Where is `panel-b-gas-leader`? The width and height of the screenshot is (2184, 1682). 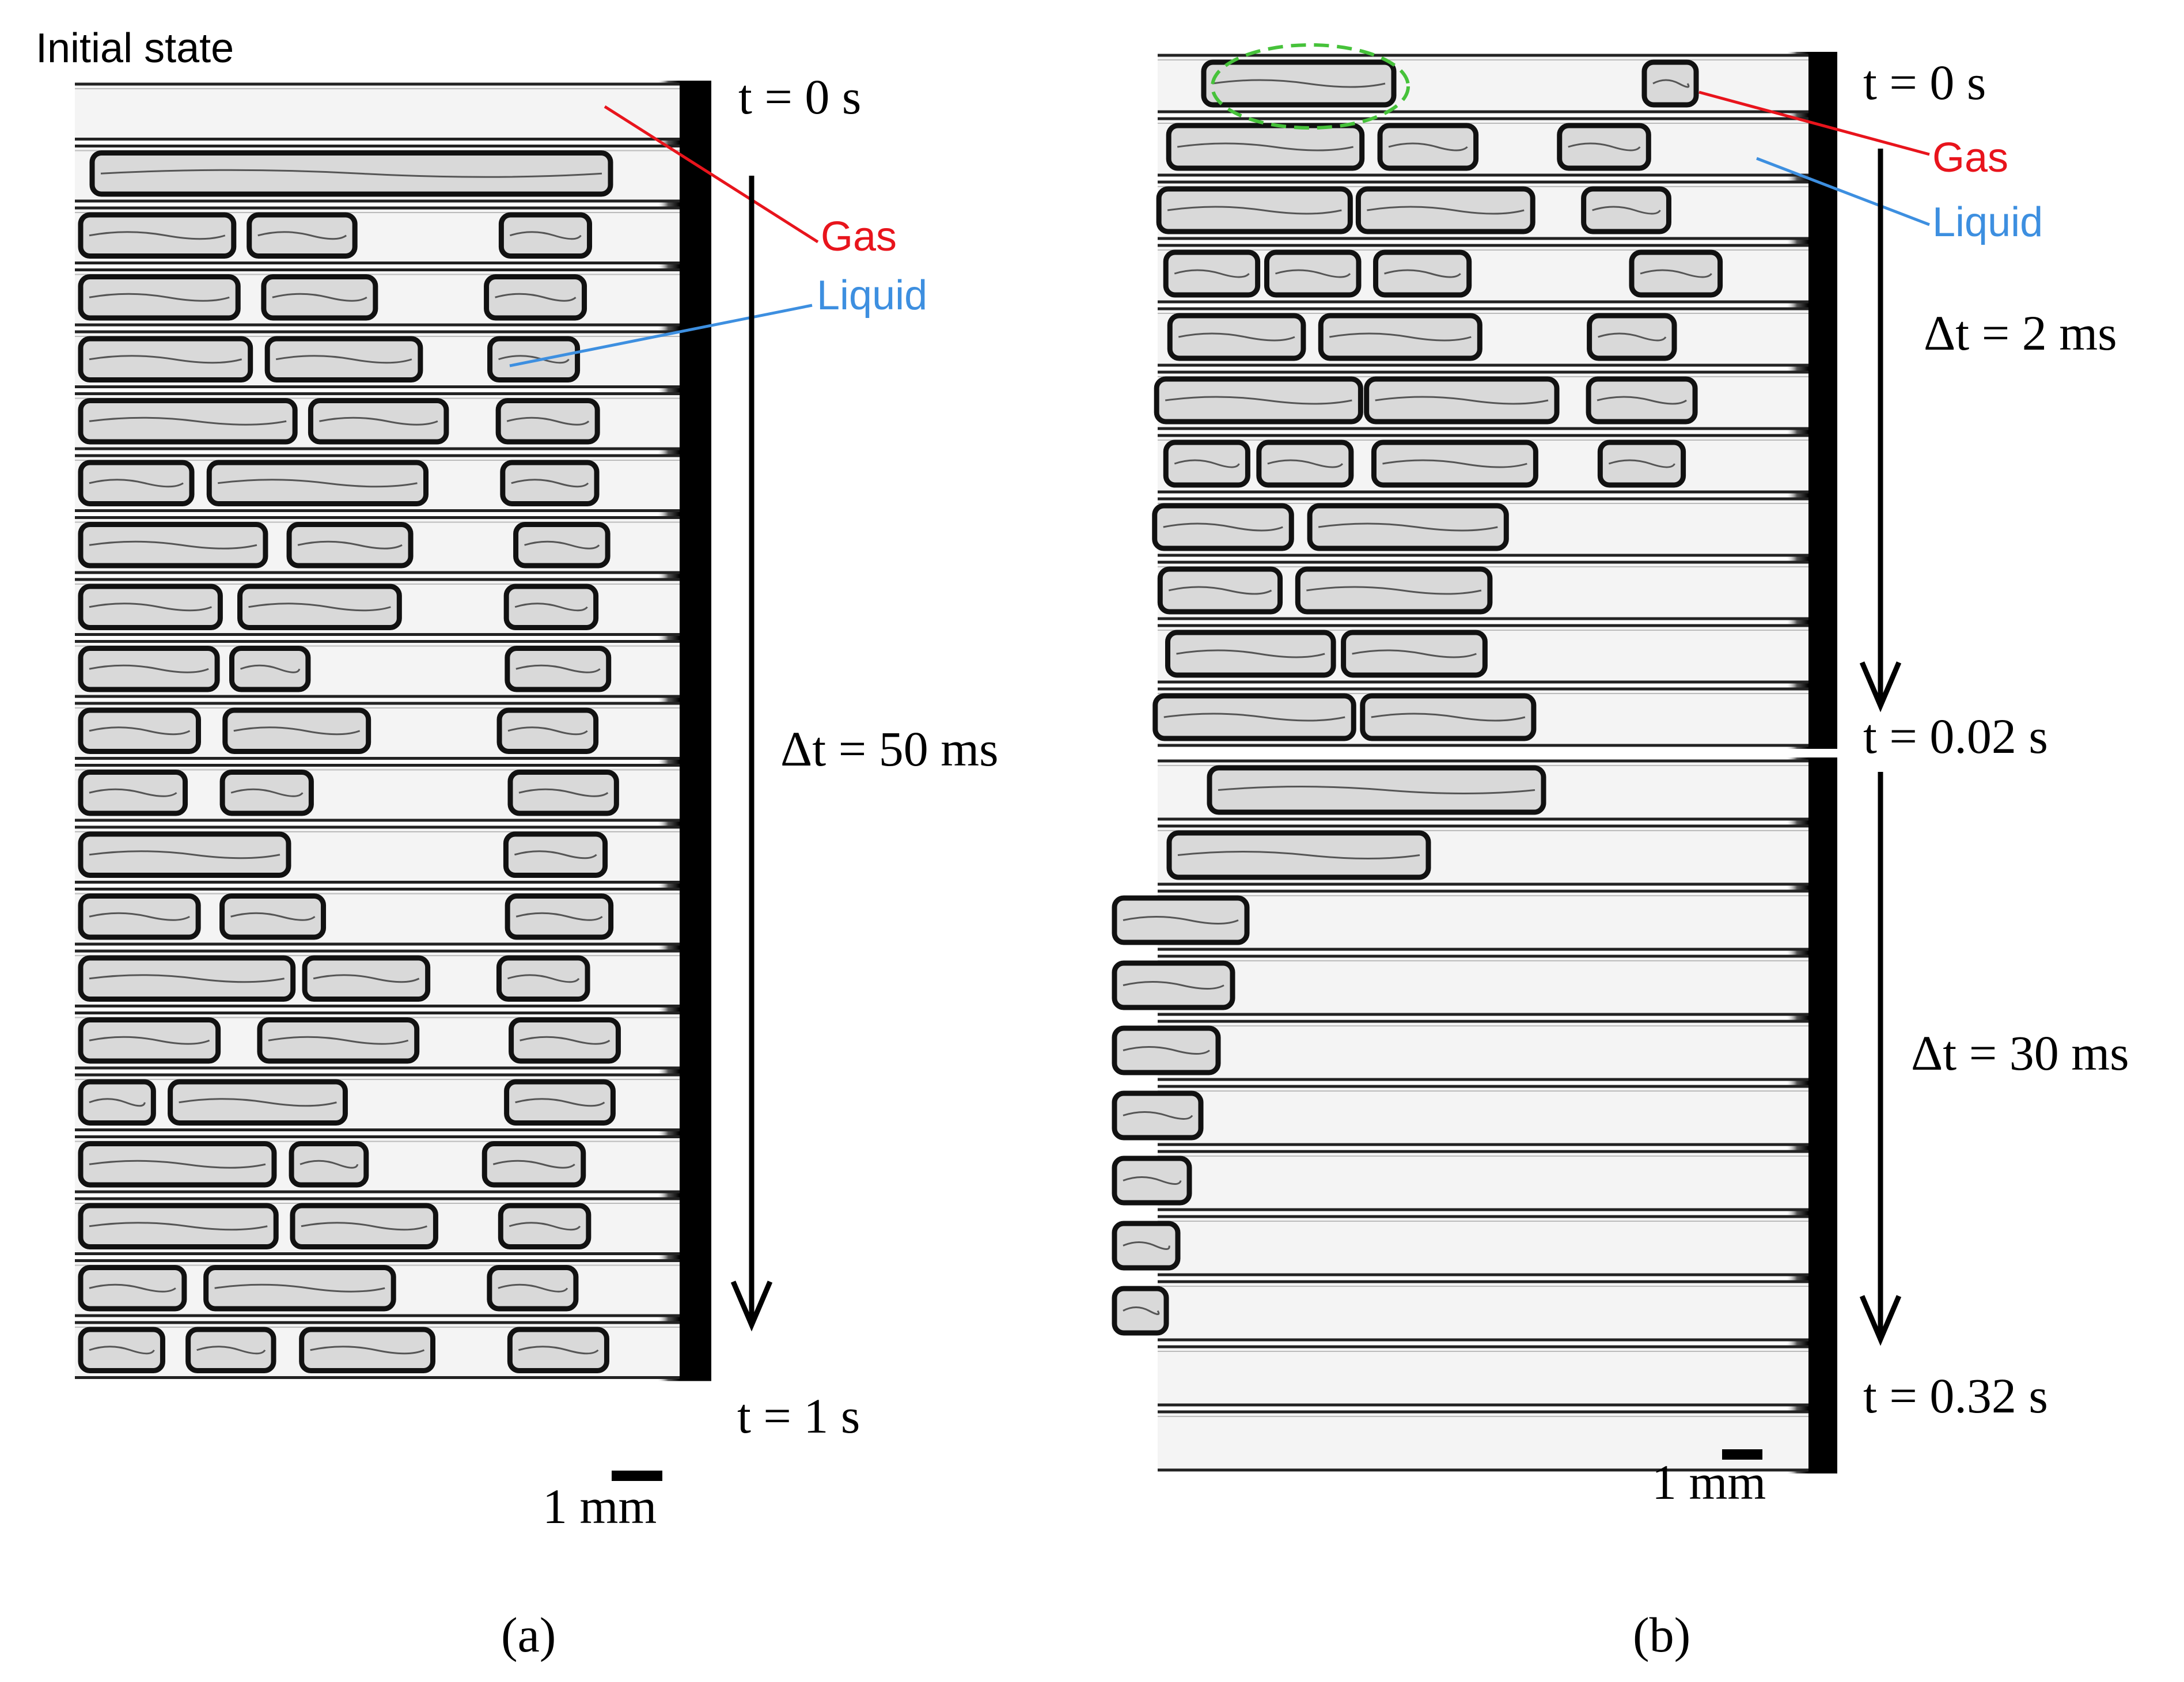 panel-b-gas-leader is located at coordinates (1814, 123).